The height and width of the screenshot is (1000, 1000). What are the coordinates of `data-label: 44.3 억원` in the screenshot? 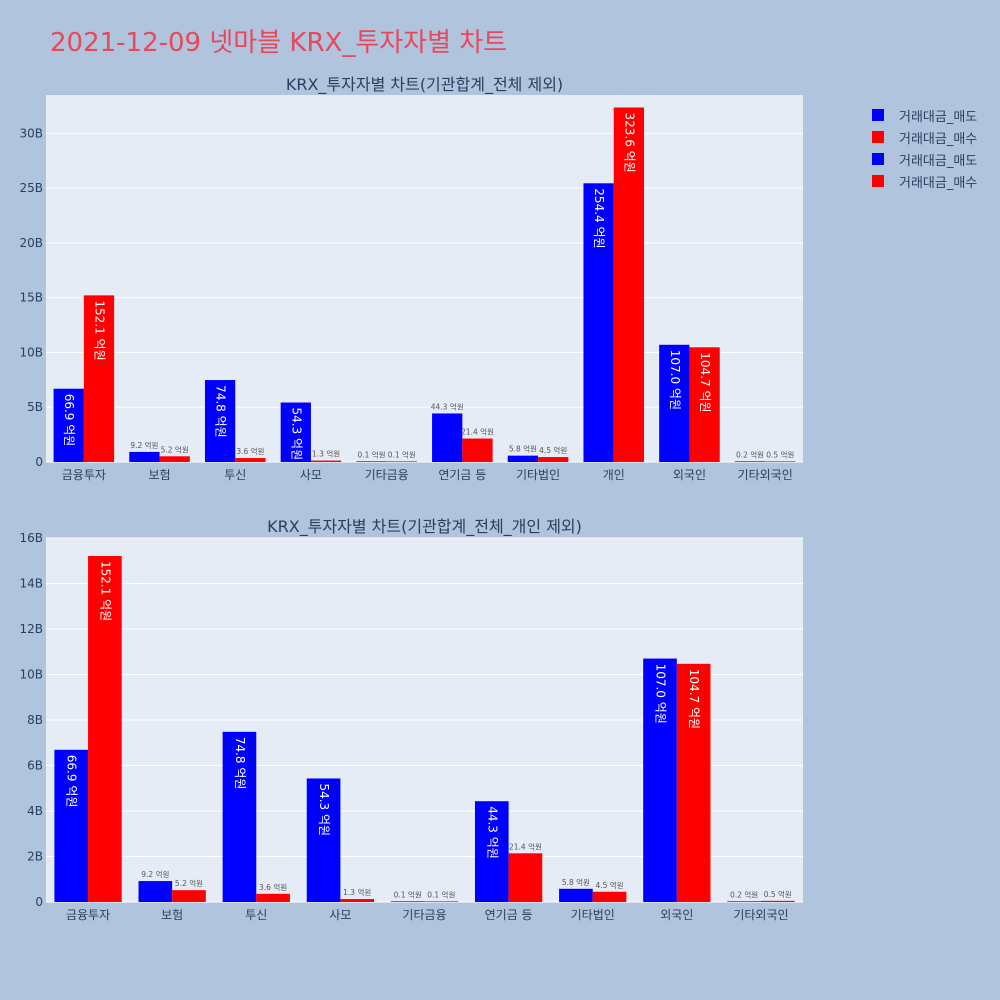 It's located at (447, 406).